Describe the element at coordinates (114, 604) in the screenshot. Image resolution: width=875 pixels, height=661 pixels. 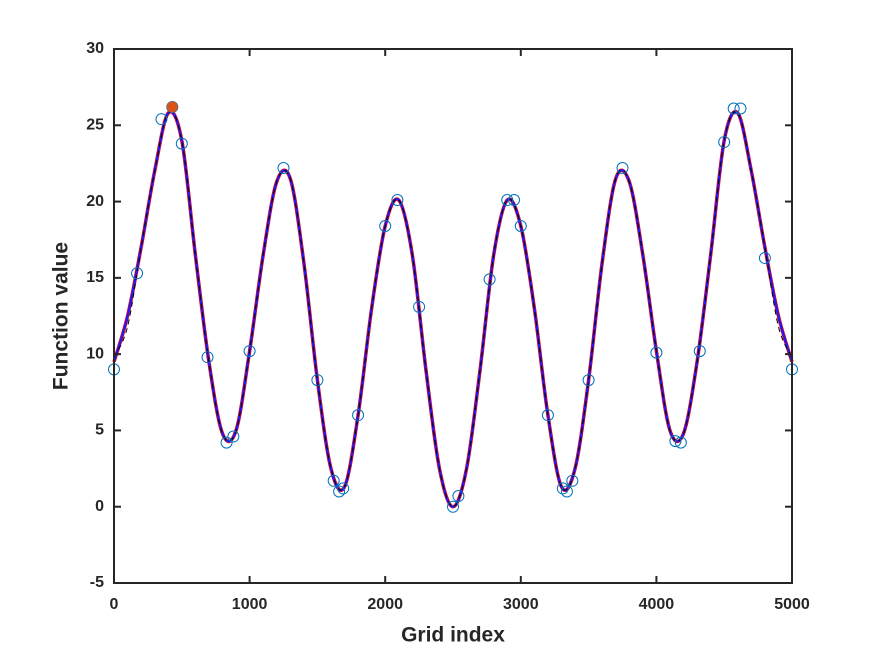
I see `x-tick-label: 0` at that location.